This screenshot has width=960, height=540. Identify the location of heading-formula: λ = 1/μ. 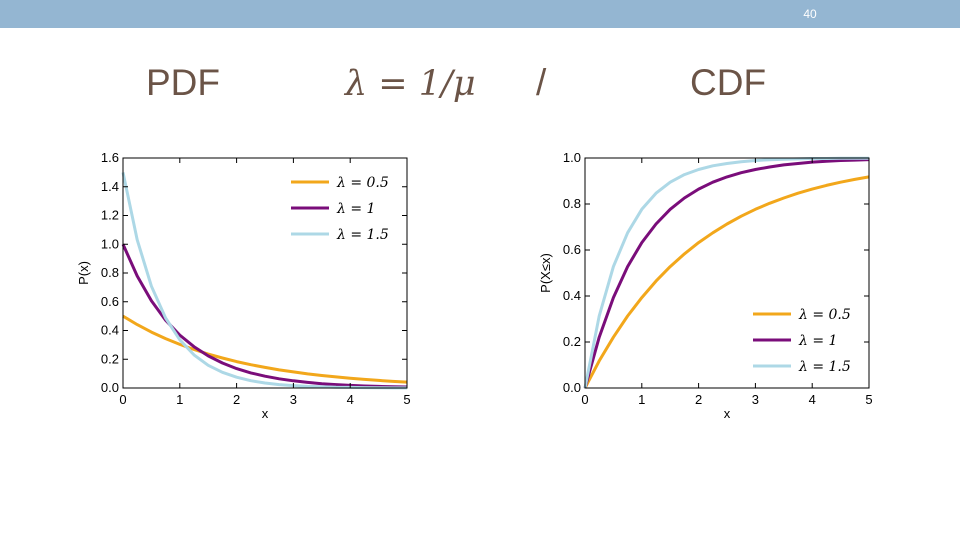
(410, 84).